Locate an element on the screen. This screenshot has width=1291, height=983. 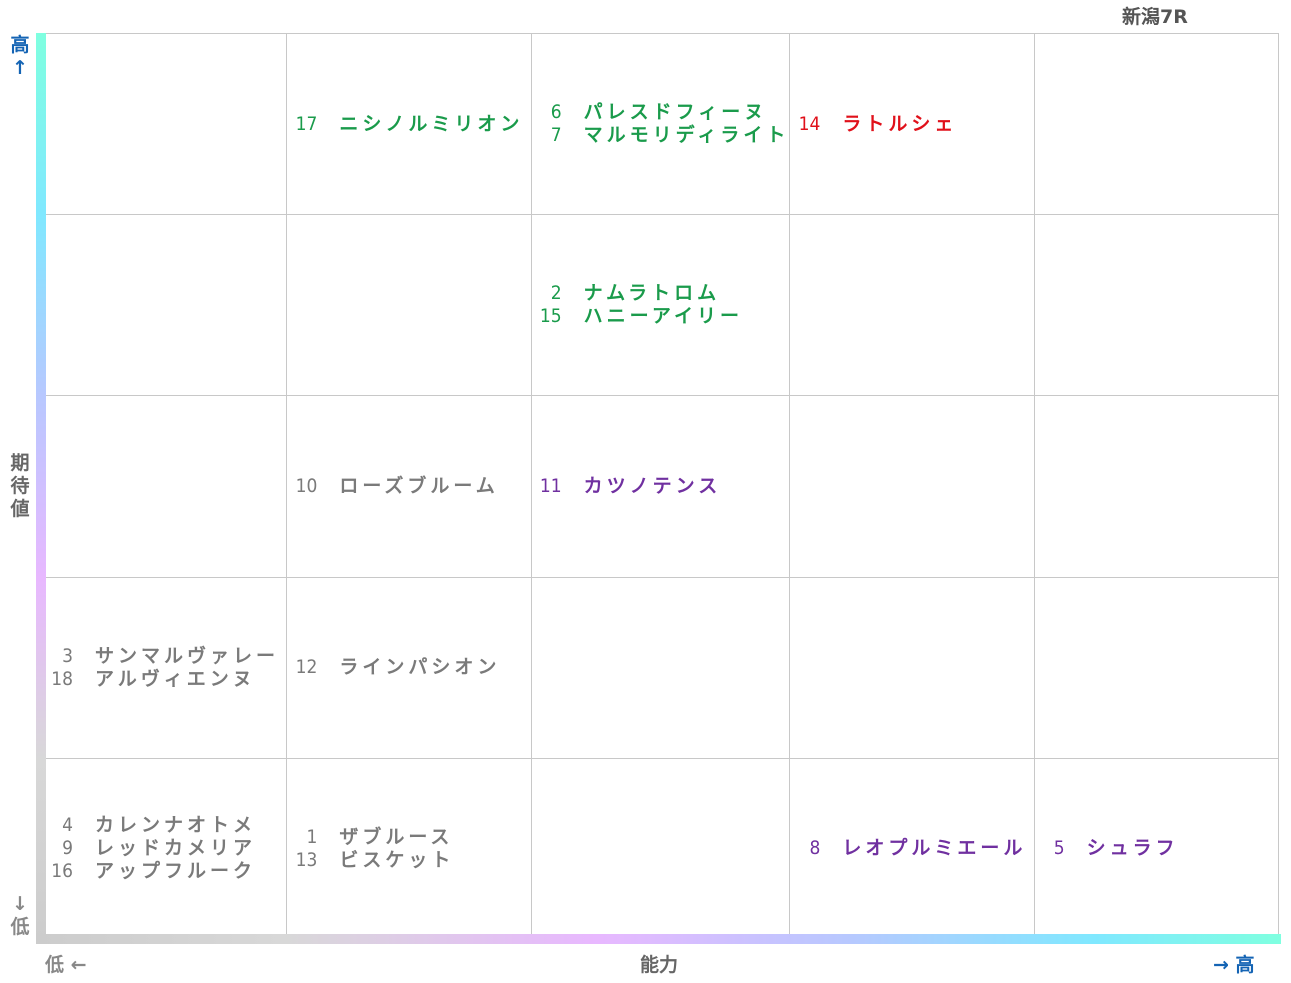
horse-number: 3 is located at coordinates (67, 655).